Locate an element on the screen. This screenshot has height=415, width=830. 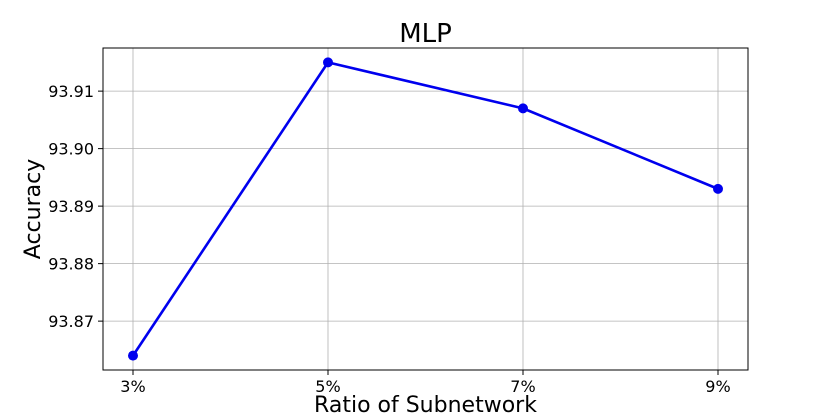
y-tick-label: 93.87 is located at coordinates (71, 321).